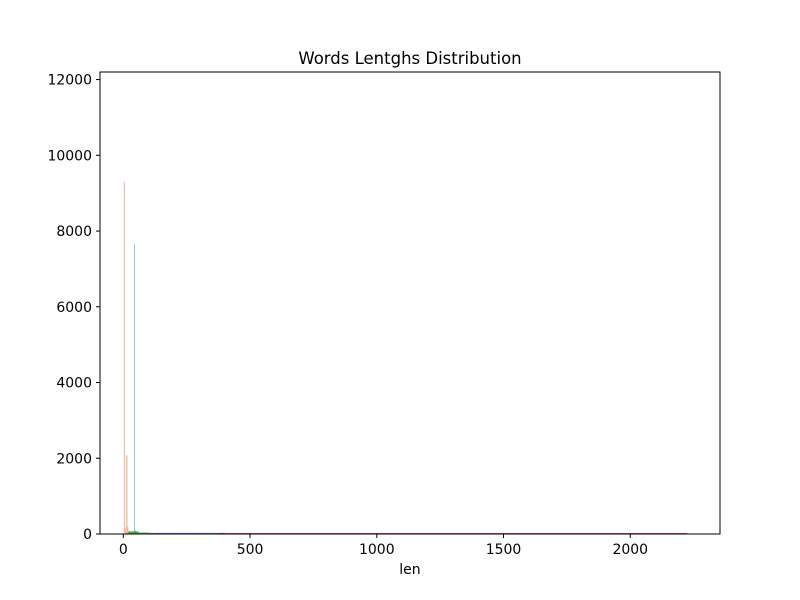  Describe the element at coordinates (630, 550) in the screenshot. I see `x-tick-label: 2000` at that location.